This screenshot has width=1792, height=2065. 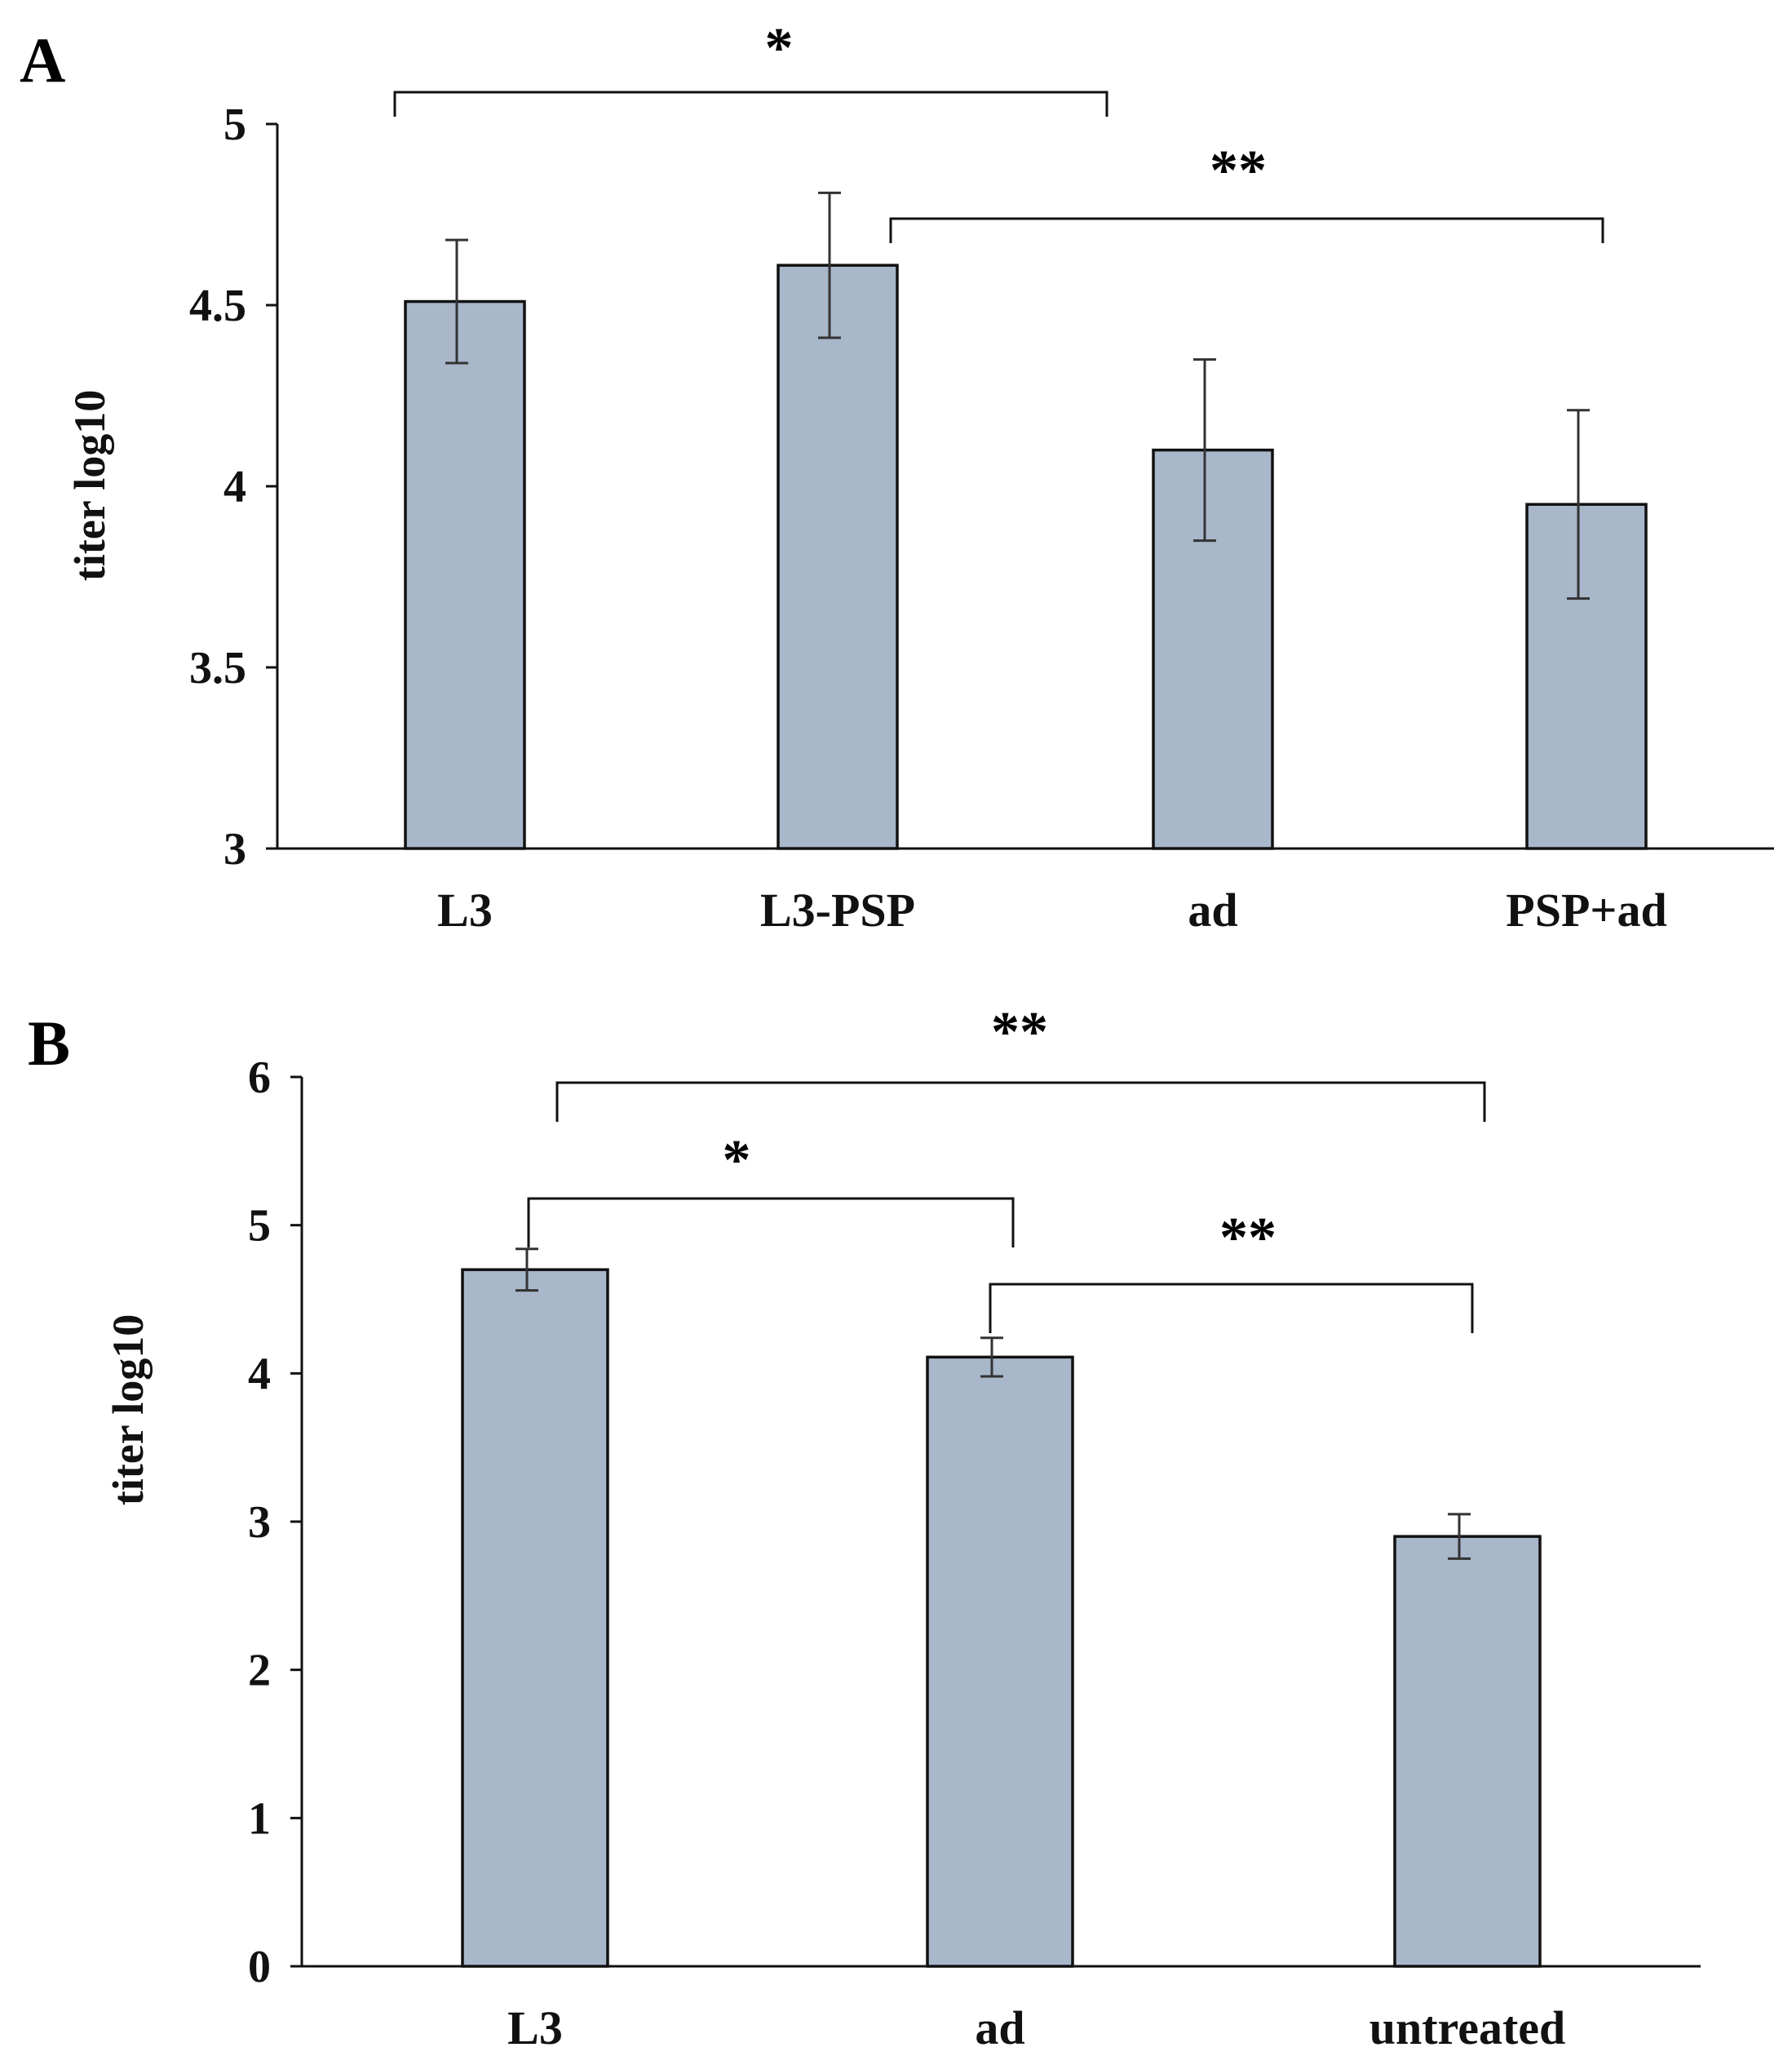 What do you see at coordinates (89, 486) in the screenshot?
I see `y-axis-title-a: titer log10` at bounding box center [89, 486].